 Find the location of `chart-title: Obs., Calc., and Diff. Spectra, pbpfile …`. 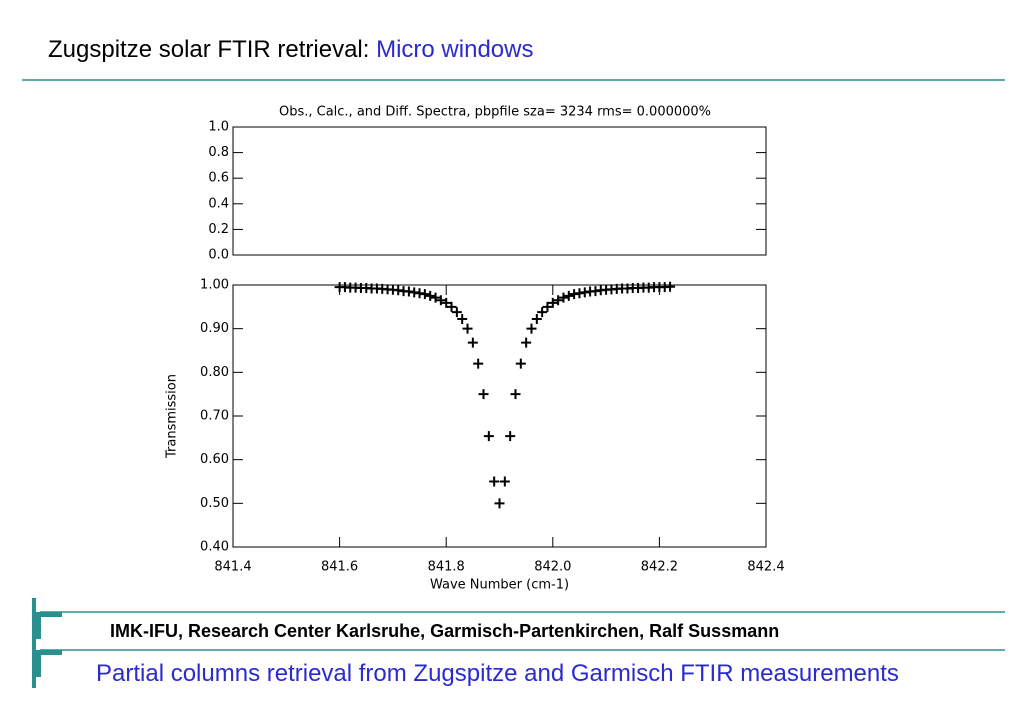

chart-title: Obs., Calc., and Diff. Spectra, pbpfile … is located at coordinates (495, 112).